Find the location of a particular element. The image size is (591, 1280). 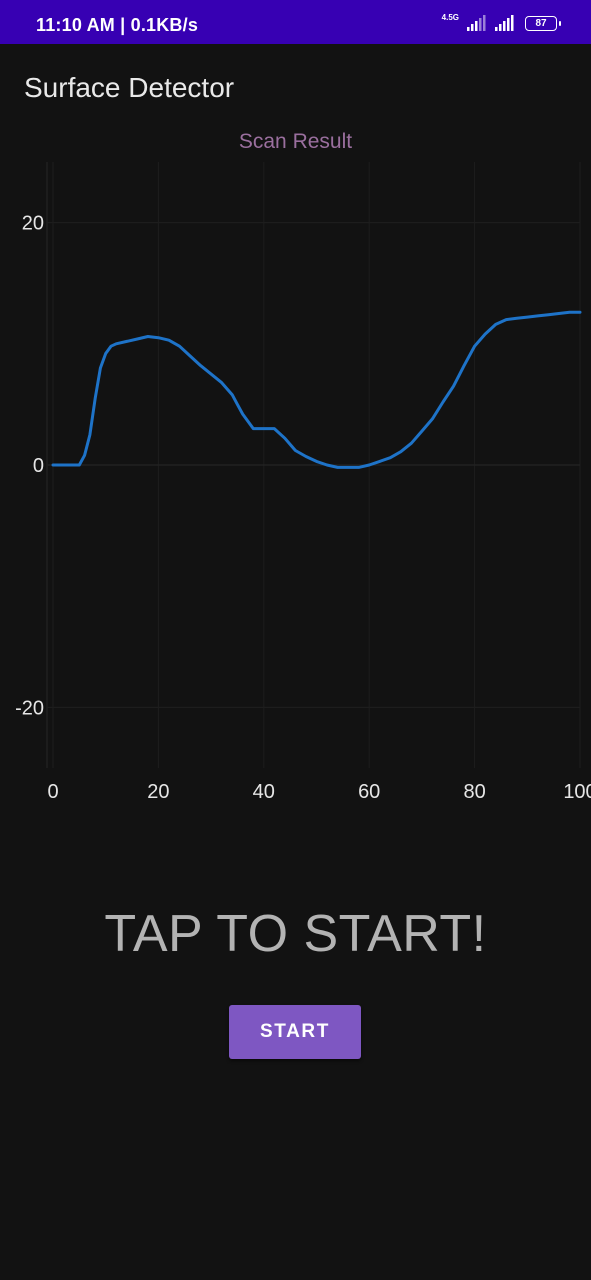

app-title: Surface Detector is located at coordinates (129, 87).